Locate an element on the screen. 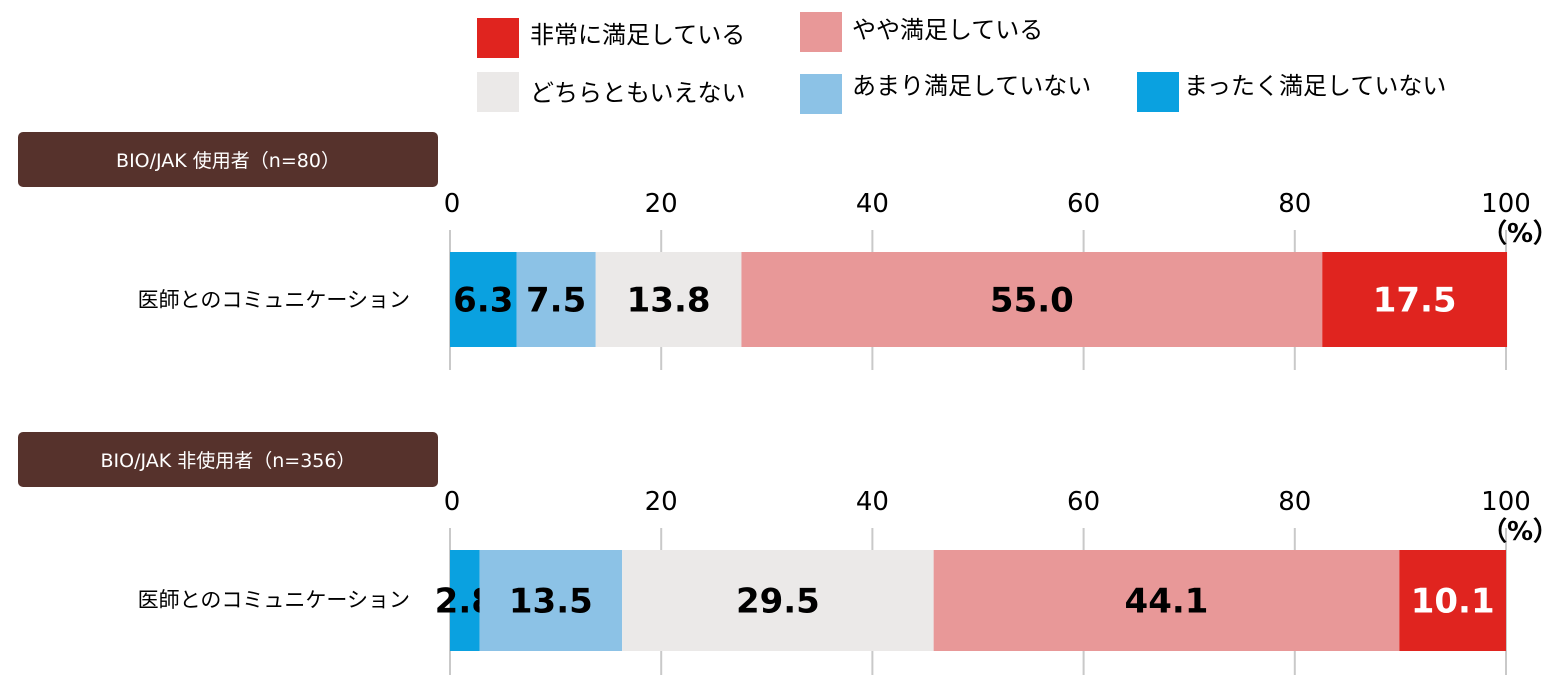 Image resolution: width=1562 pixels, height=691 pixels. group-title-1: BIO/JAK 非使用者（n=356） is located at coordinates (228, 461).